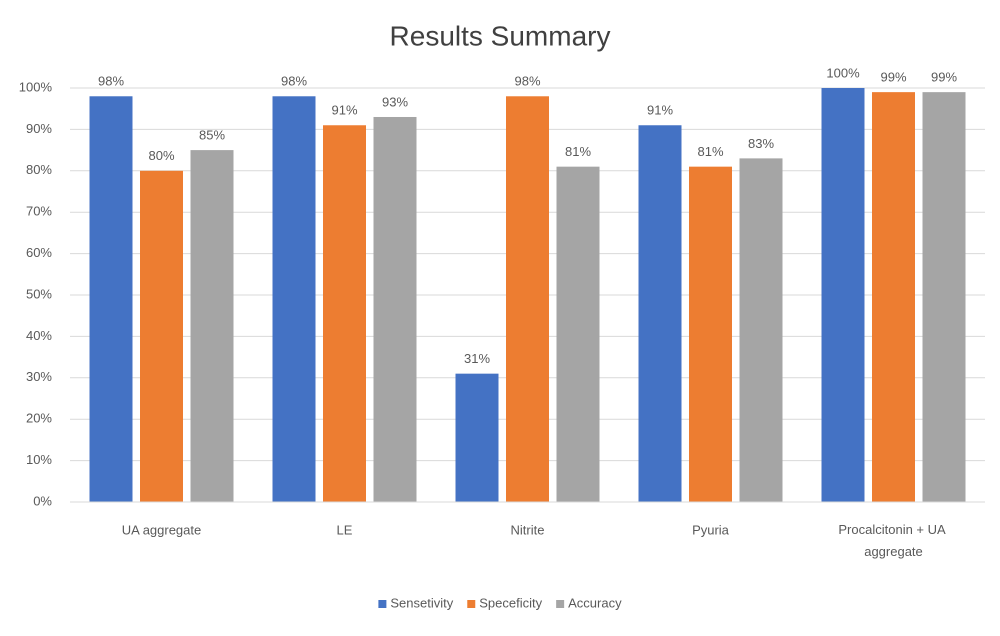 The width and height of the screenshot is (1000, 636). I want to click on y-tick-label: 30%, so click(39, 376).